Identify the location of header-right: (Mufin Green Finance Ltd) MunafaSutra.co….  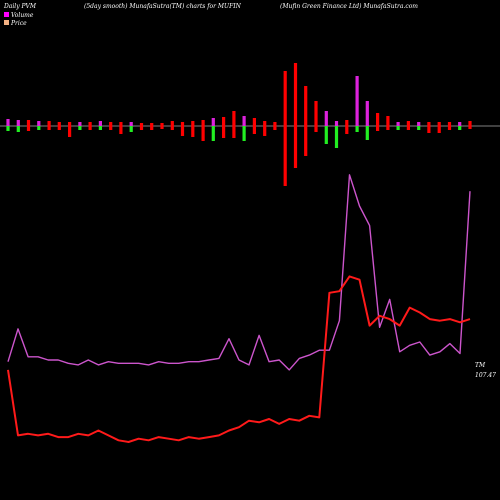
(349, 6).